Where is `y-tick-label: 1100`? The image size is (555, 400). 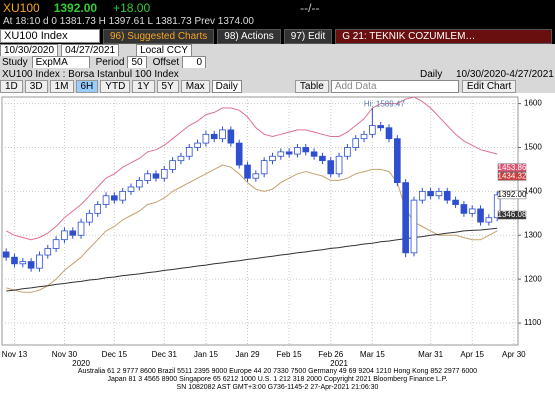
y-tick-label: 1100 is located at coordinates (533, 322).